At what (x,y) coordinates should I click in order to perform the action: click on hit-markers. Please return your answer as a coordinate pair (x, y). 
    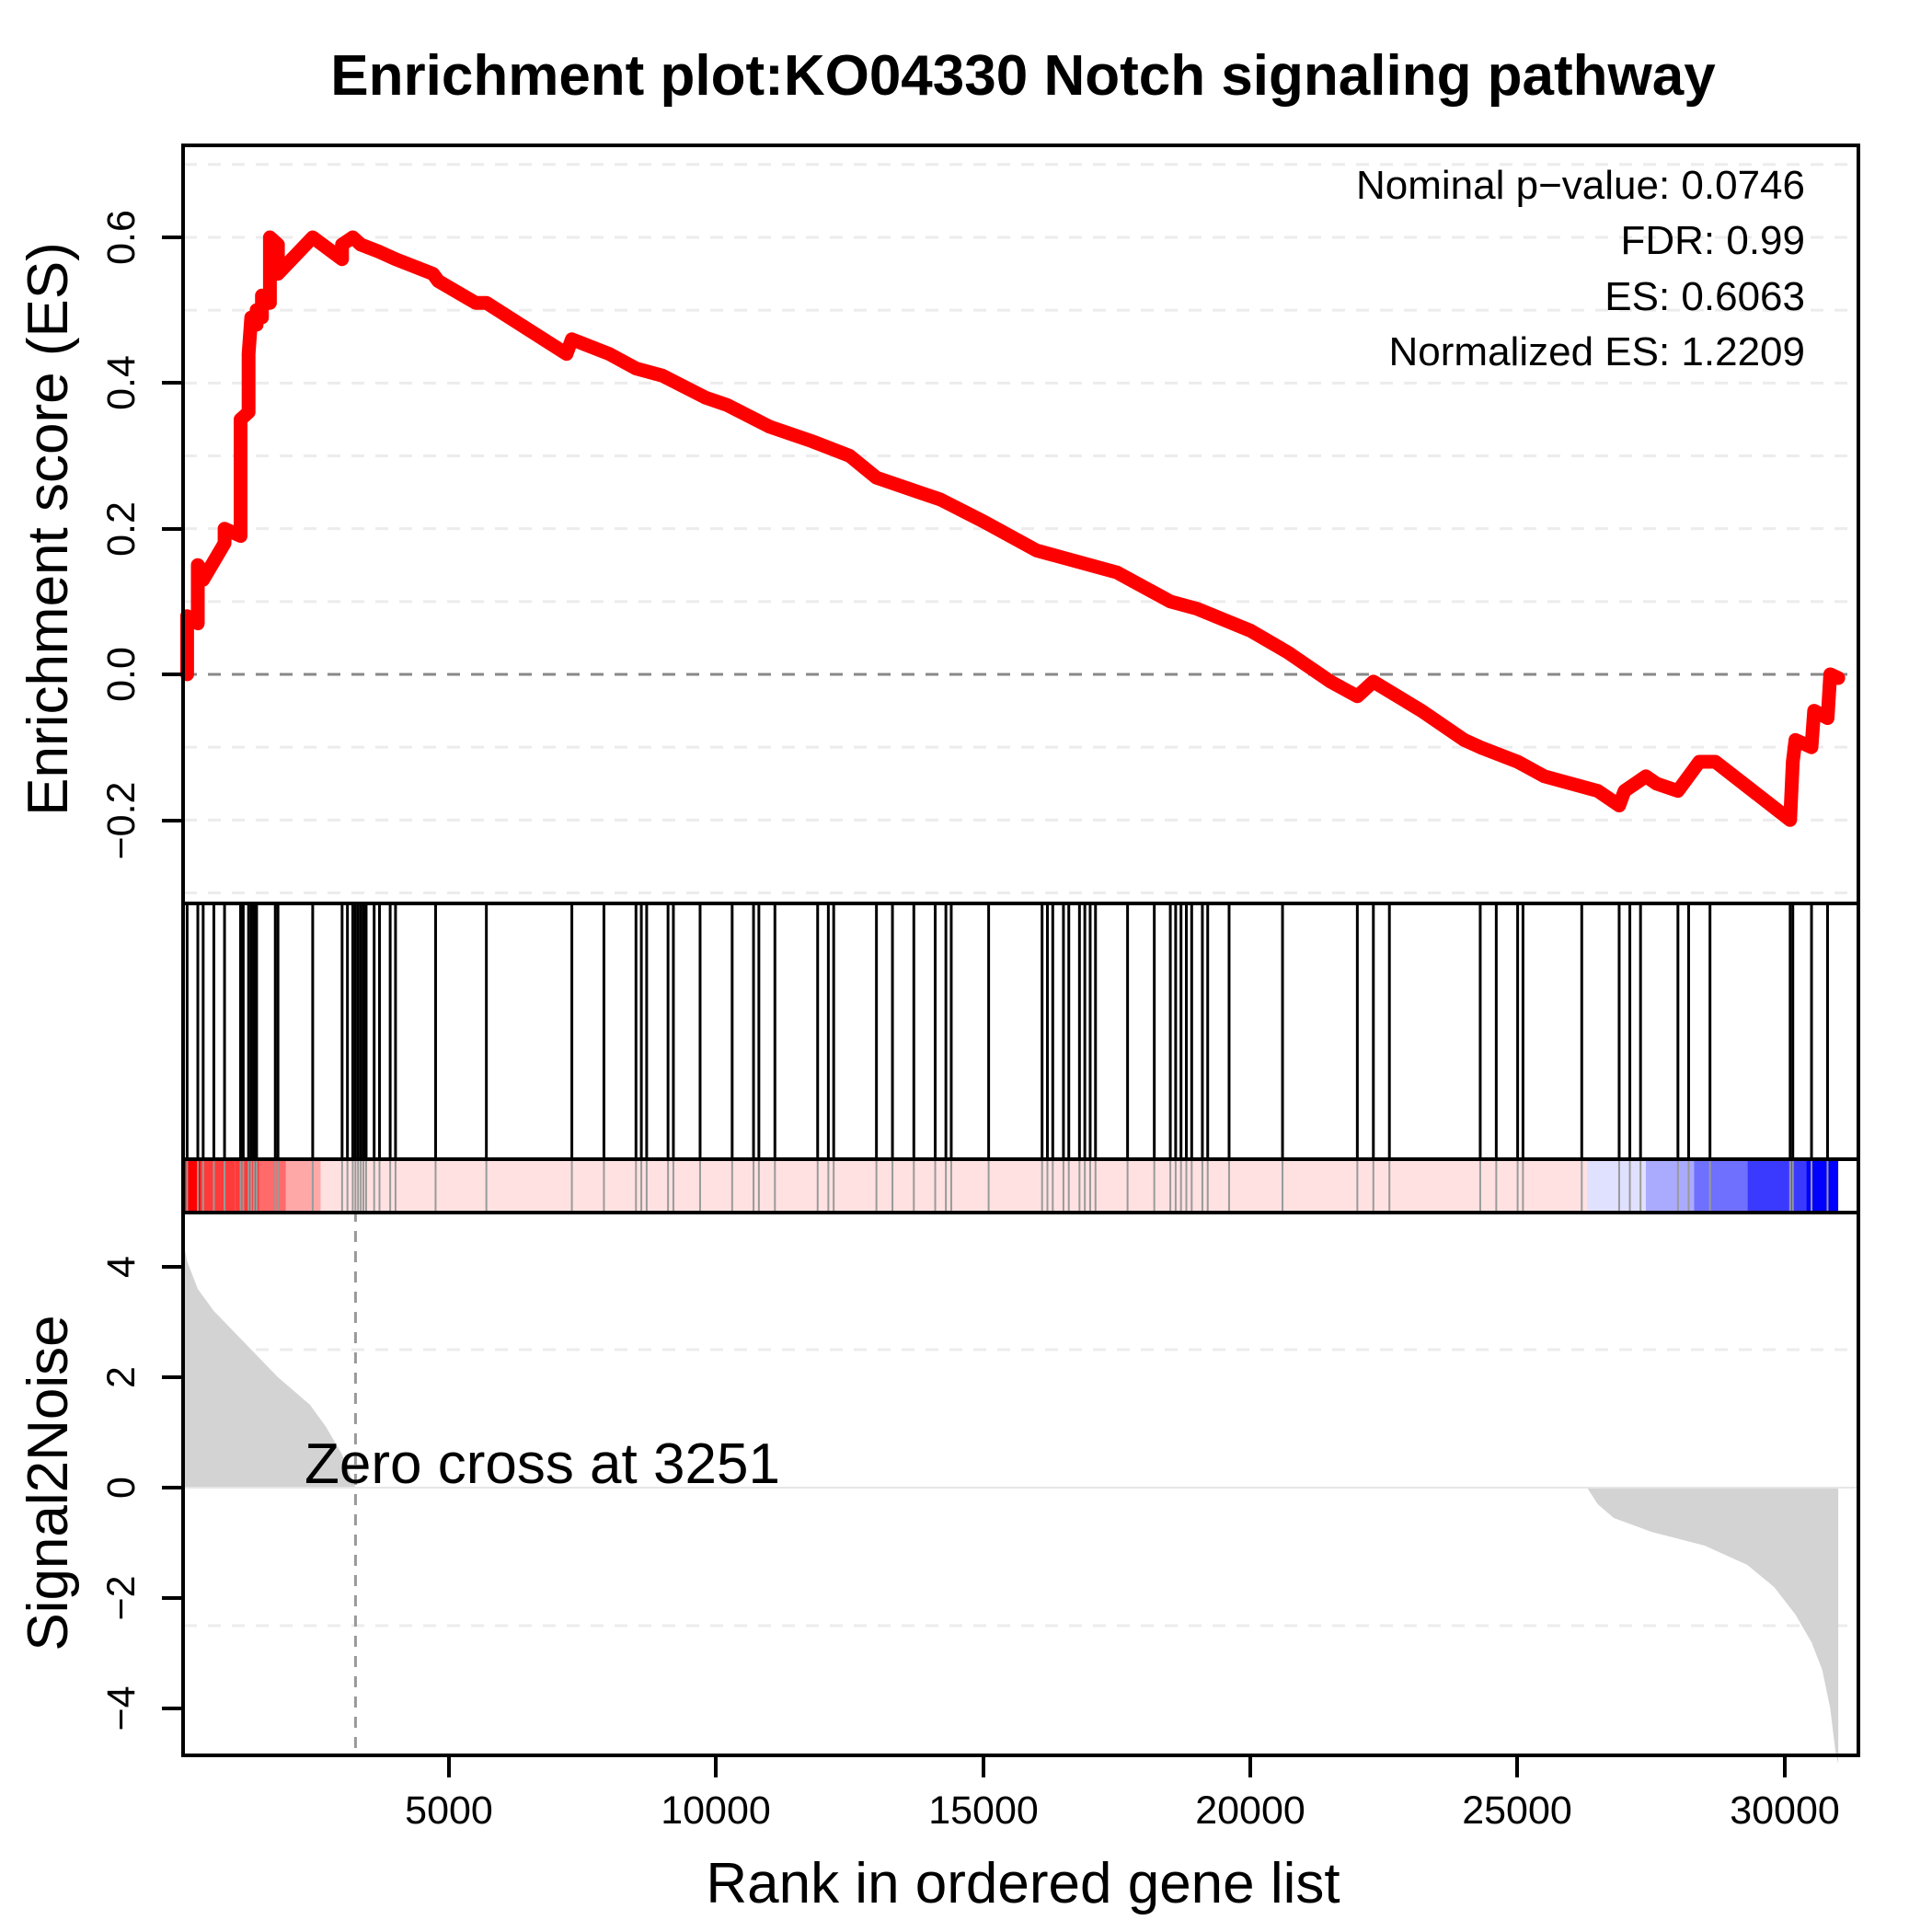
    Looking at the image, I should click on (1007, 1031).